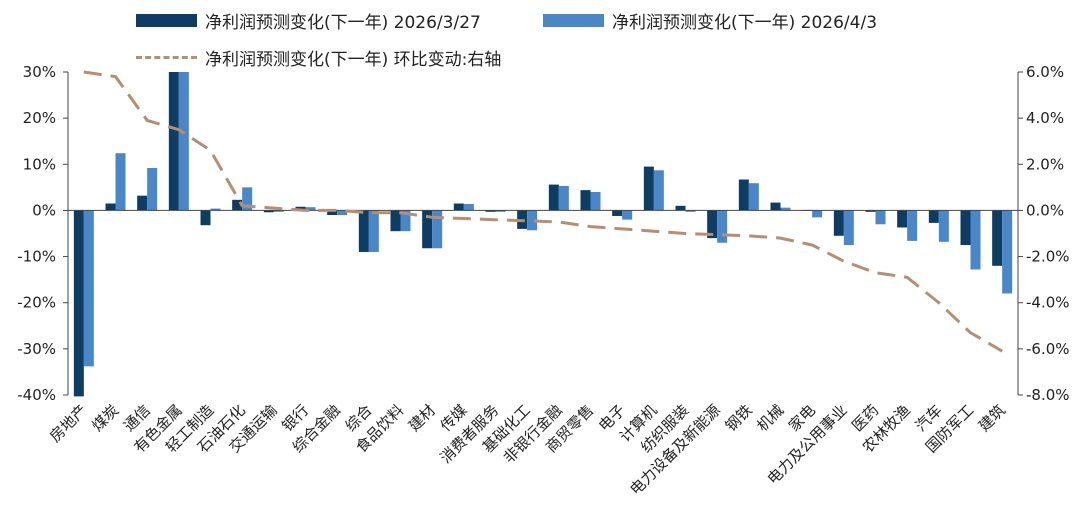 Image resolution: width=1091 pixels, height=513 pixels. I want to click on left-tick-label: 10%, so click(39, 164).